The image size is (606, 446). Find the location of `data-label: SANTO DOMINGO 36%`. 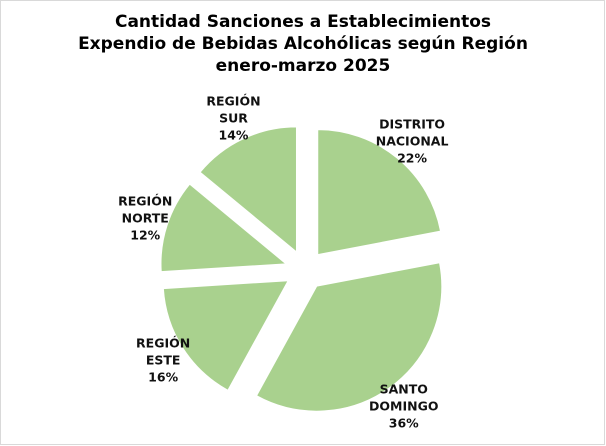

data-label: SANTO DOMINGO 36% is located at coordinates (403, 405).